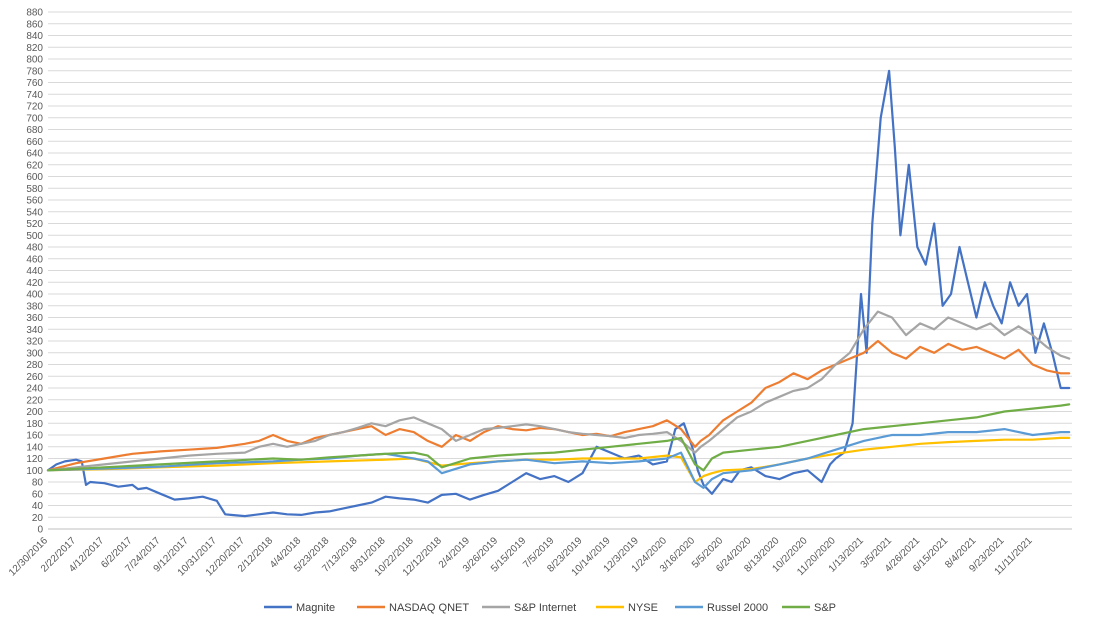 The image size is (1094, 631). What do you see at coordinates (34, 248) in the screenshot?
I see `y-tick-label: 480` at bounding box center [34, 248].